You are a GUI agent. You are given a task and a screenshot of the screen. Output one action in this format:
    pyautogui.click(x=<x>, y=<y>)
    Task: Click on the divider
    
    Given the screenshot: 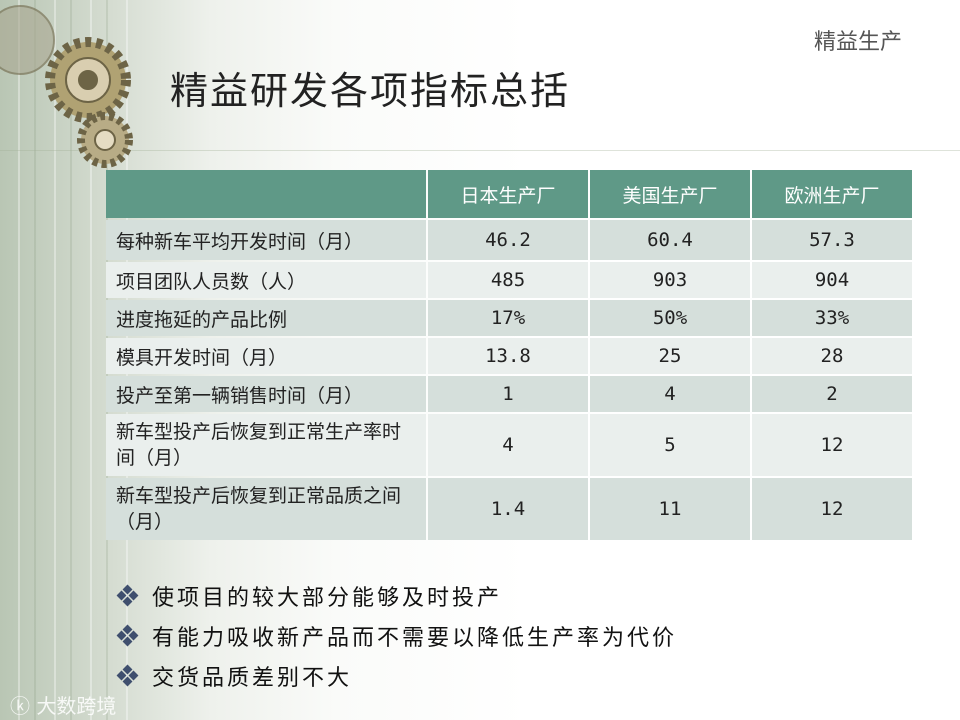 What is the action you would take?
    pyautogui.click(x=480, y=150)
    